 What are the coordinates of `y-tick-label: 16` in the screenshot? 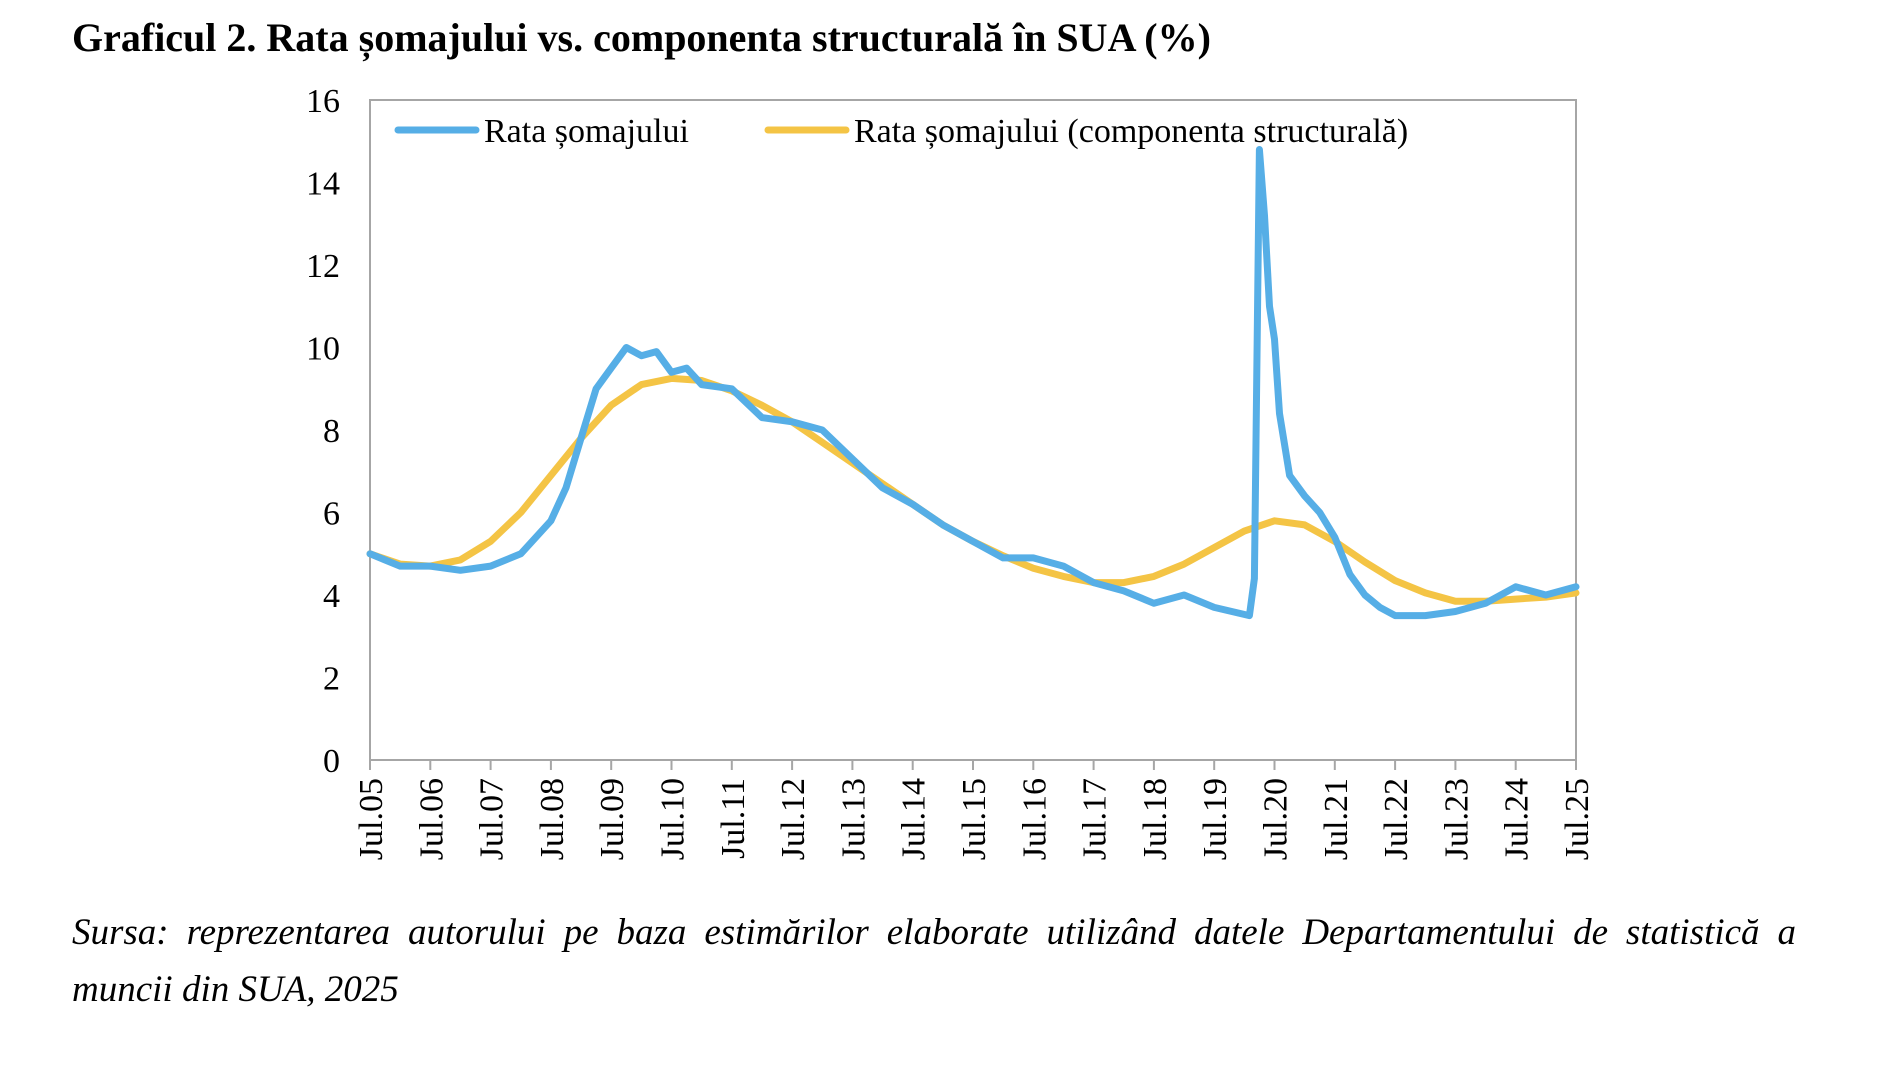 It's located at (323, 101).